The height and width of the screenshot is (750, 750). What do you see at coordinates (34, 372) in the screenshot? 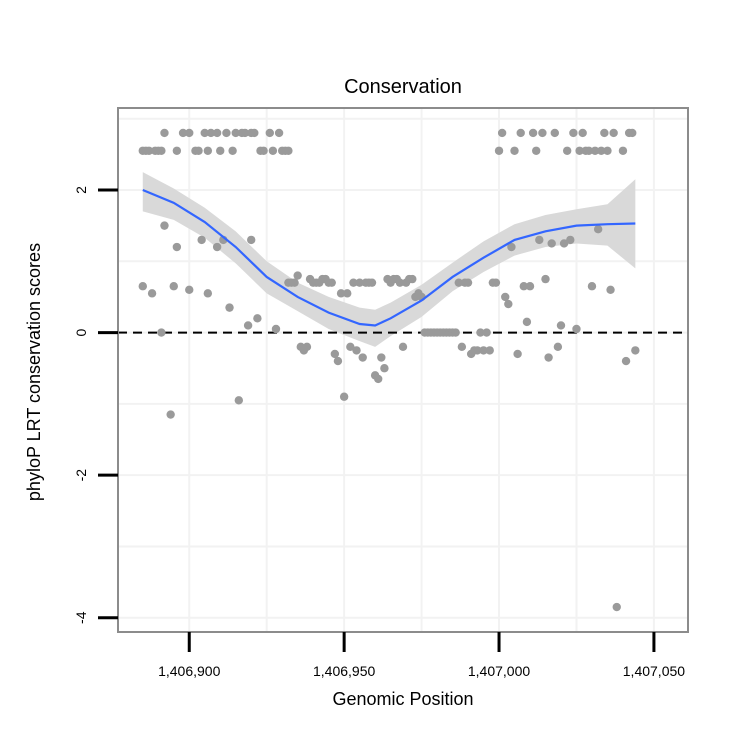
I see `y-axis-label: phyloP LRT conservation scores` at bounding box center [34, 372].